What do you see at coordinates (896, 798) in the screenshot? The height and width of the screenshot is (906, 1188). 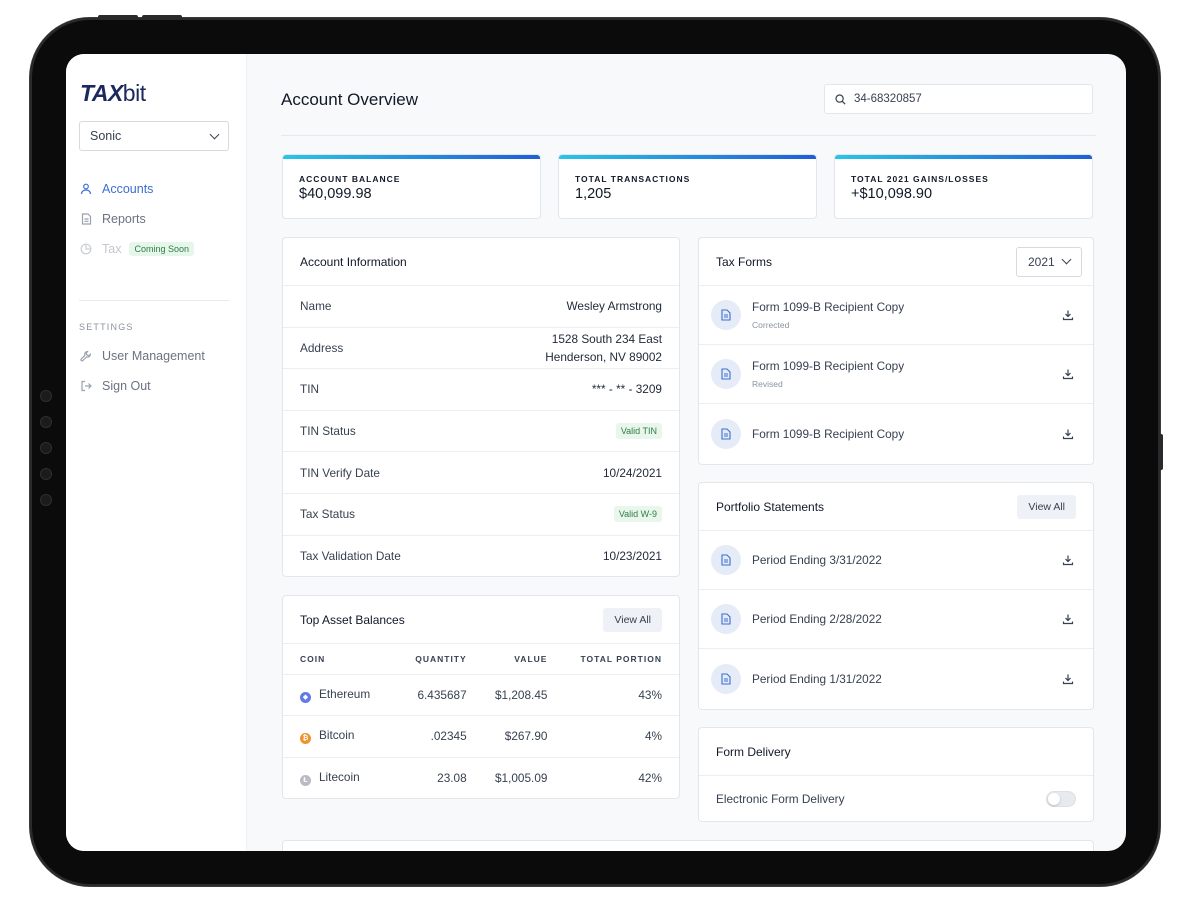 I see `form-delivery-row: Electronic Form Delivery` at bounding box center [896, 798].